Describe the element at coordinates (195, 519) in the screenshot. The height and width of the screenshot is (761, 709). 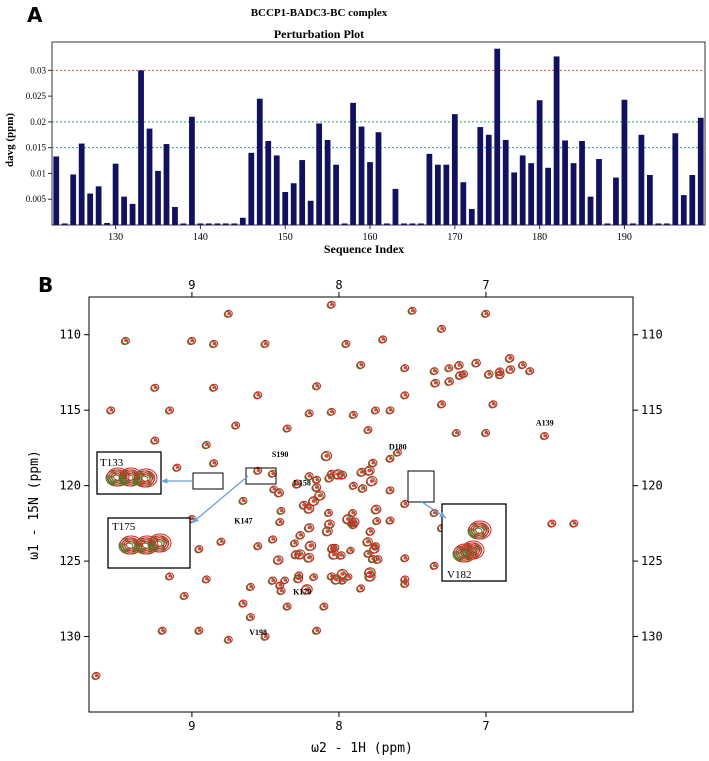
I see `arrow-head` at that location.